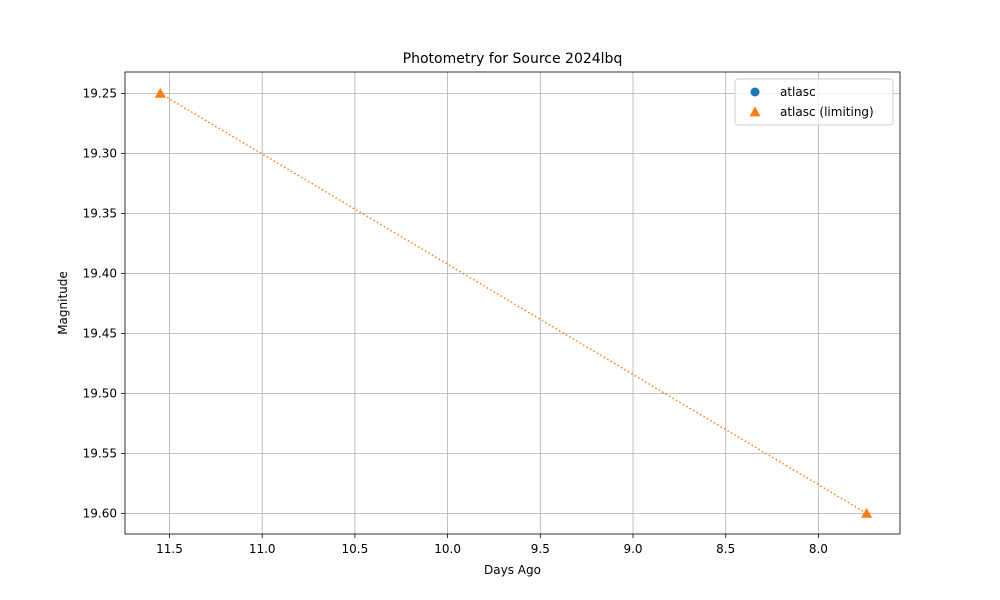  I want to click on x-tick-label: 8.0, so click(818, 549).